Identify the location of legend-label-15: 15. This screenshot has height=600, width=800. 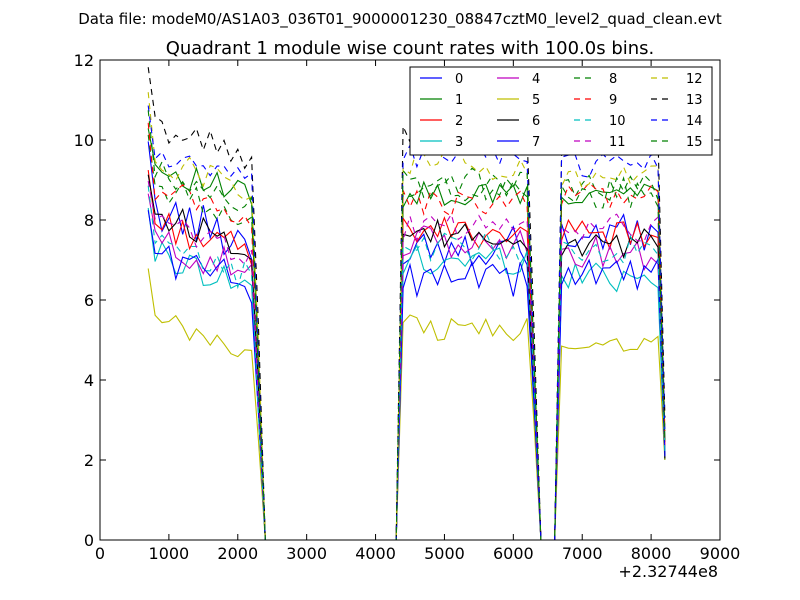
(694, 142).